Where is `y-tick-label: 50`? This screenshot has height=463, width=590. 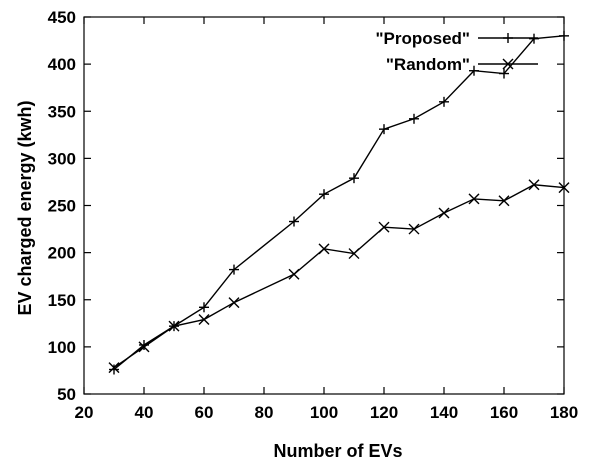 y-tick-label: 50 is located at coordinates (66, 394).